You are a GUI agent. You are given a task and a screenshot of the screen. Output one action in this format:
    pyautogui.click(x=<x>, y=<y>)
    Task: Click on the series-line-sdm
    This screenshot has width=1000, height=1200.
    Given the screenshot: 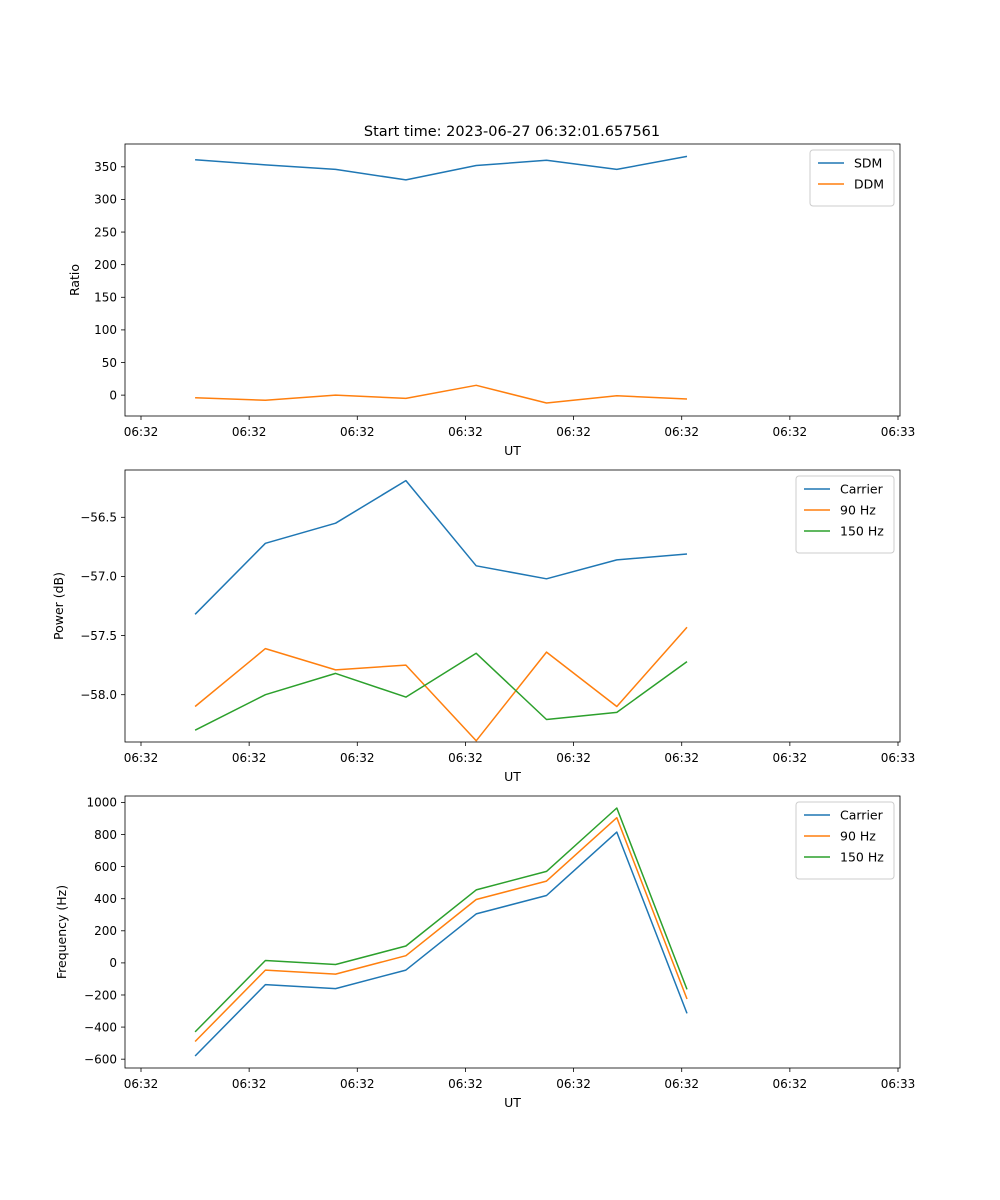 What is the action you would take?
    pyautogui.click(x=441, y=168)
    